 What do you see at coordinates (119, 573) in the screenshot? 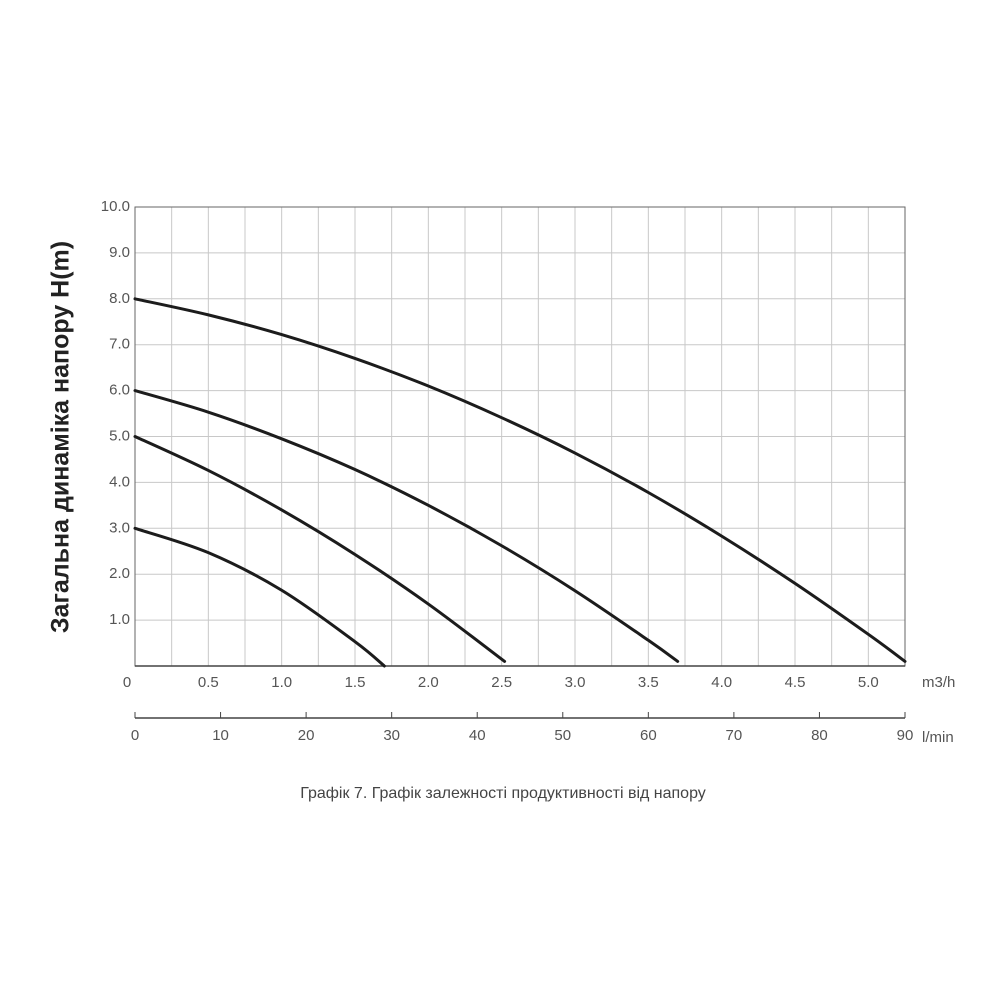
I see `y-tick-label: 2.0` at bounding box center [119, 573].